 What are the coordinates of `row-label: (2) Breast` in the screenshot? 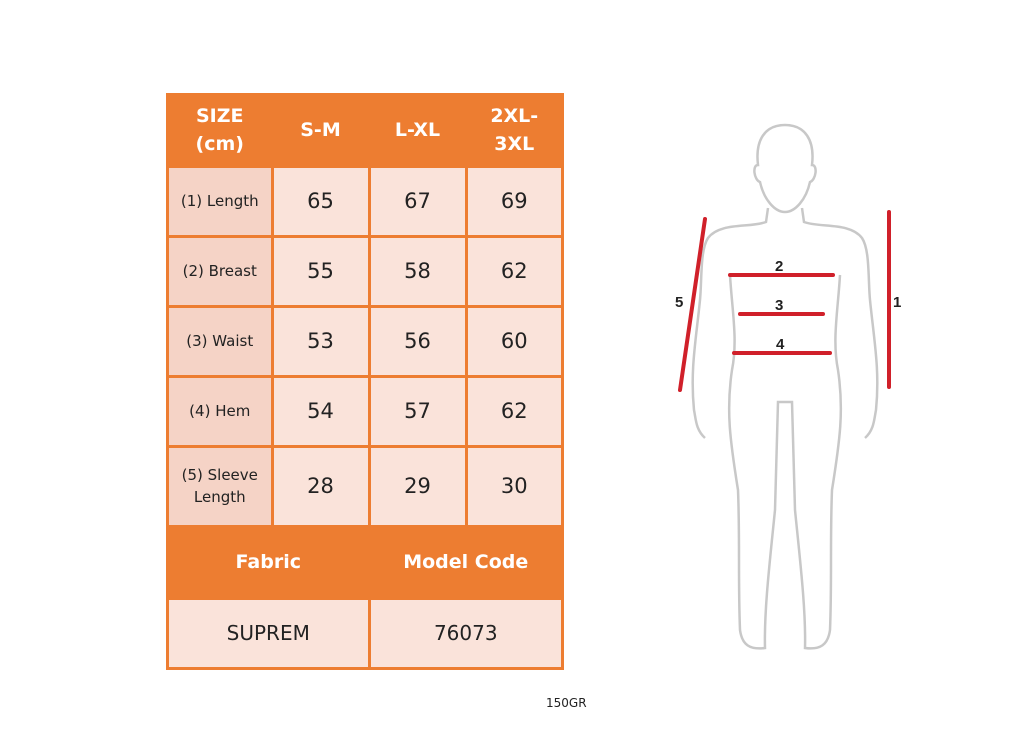 It's located at (220, 271).